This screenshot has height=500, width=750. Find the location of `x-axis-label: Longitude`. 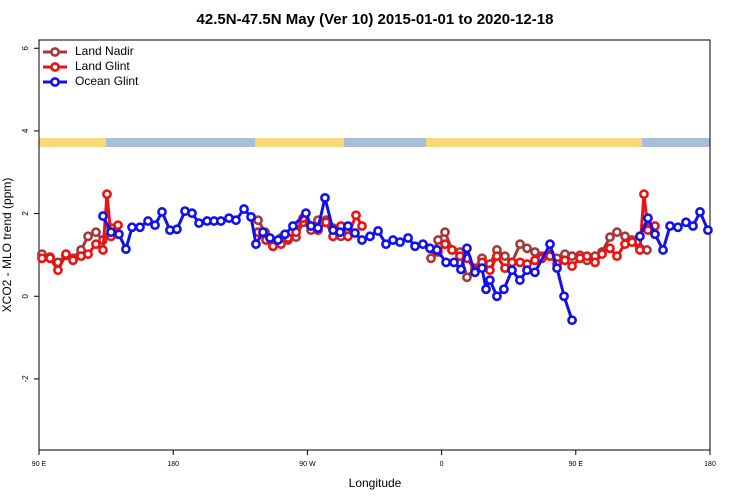

x-axis-label: Longitude is located at coordinates (375, 483).